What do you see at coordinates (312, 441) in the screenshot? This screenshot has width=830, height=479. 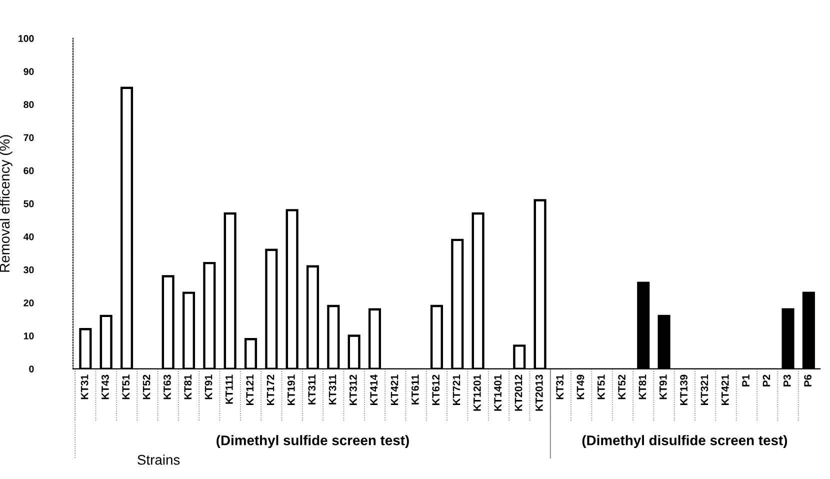 I see `text: (Dimethyl sulfide screen test)` at bounding box center [312, 441].